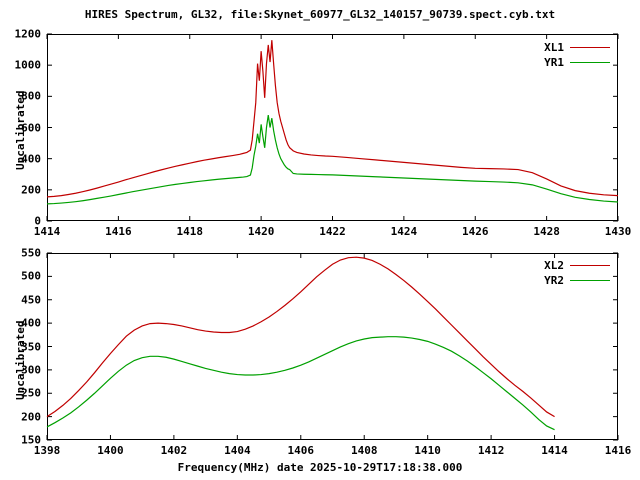 This screenshot has width=640, height=480. Describe the element at coordinates (31, 440) in the screenshot. I see `y-tick-label: 150` at that location.